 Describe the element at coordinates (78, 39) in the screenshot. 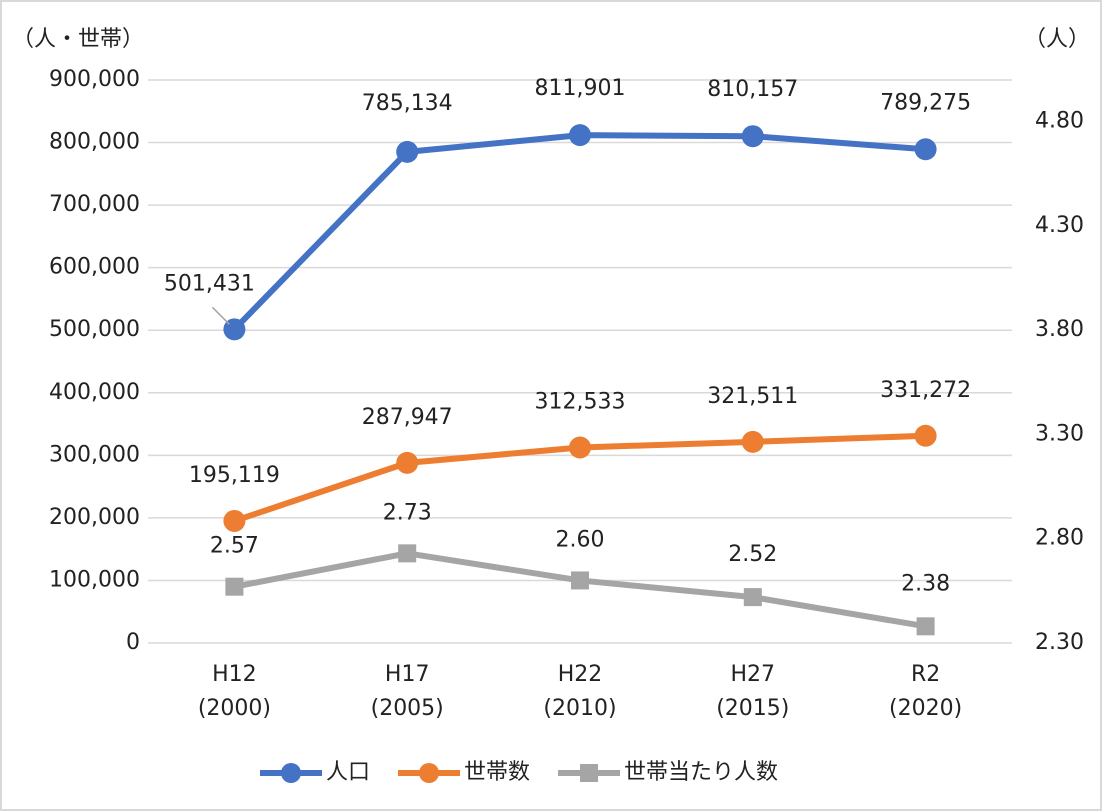

I see `y-axis-label: （人・世帯）` at that location.